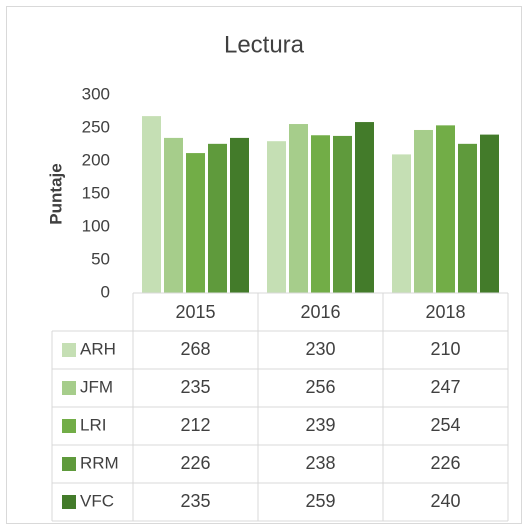  I want to click on table-value: 238, so click(320, 463).